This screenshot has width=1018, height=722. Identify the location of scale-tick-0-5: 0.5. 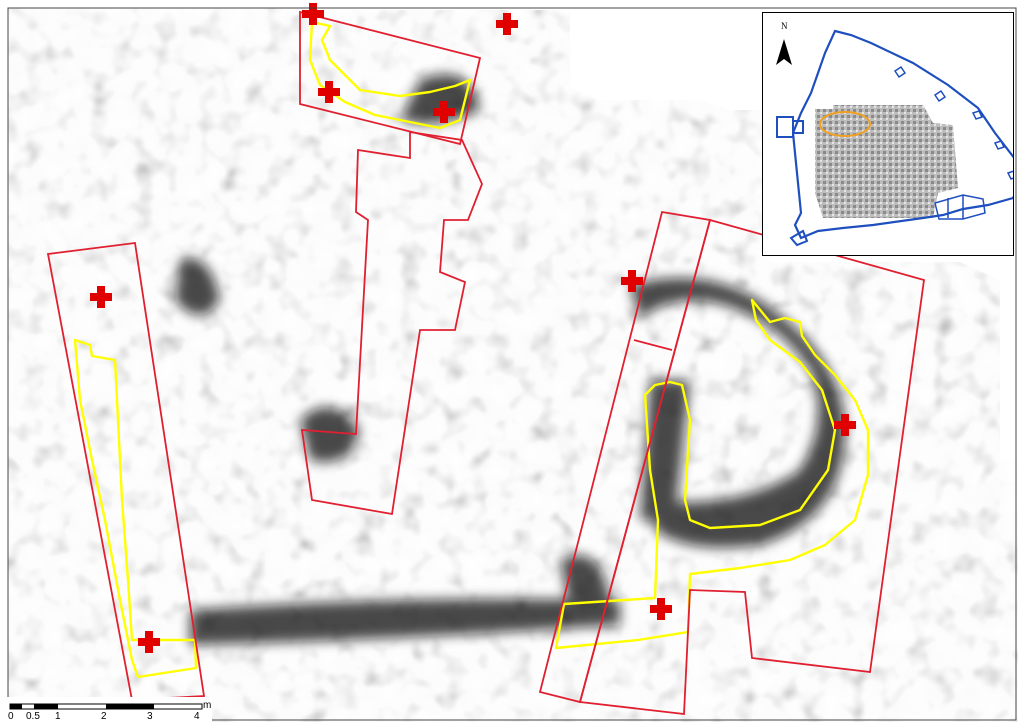
(33, 716).